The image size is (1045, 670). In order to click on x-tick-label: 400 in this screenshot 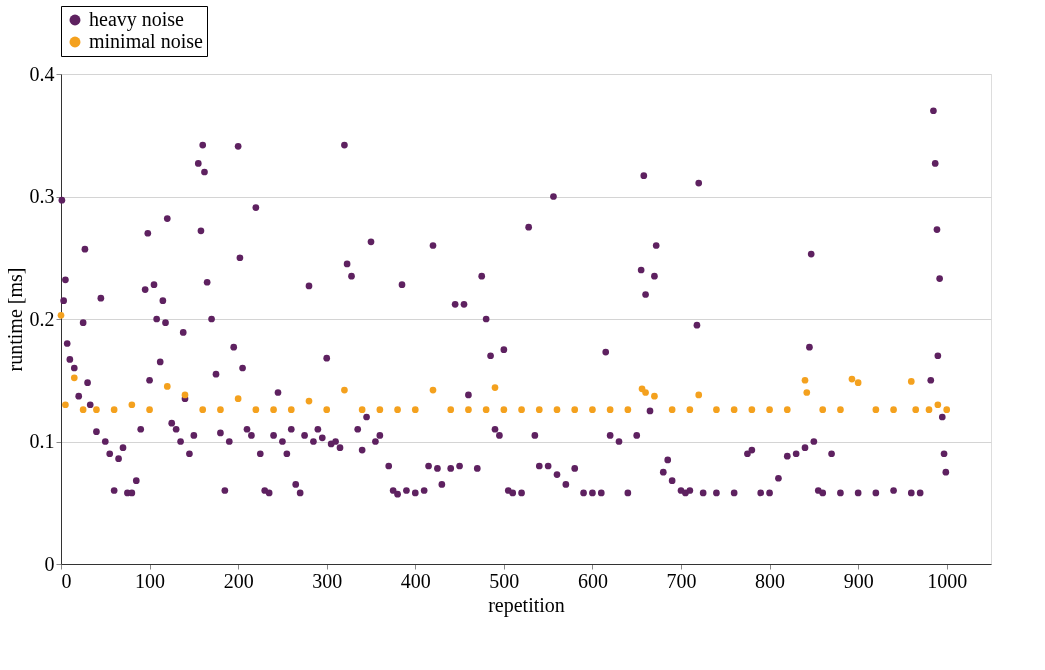, I will do `click(415, 580)`.